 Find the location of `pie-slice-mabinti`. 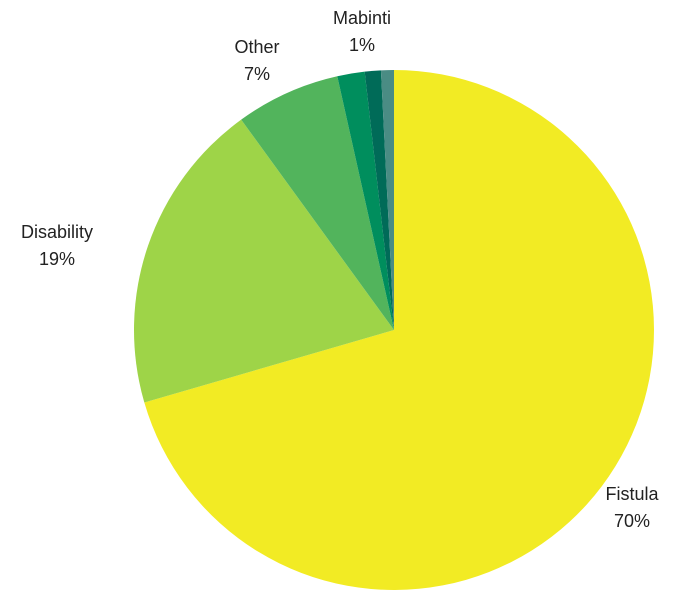

pie-slice-mabinti is located at coordinates (387, 200).